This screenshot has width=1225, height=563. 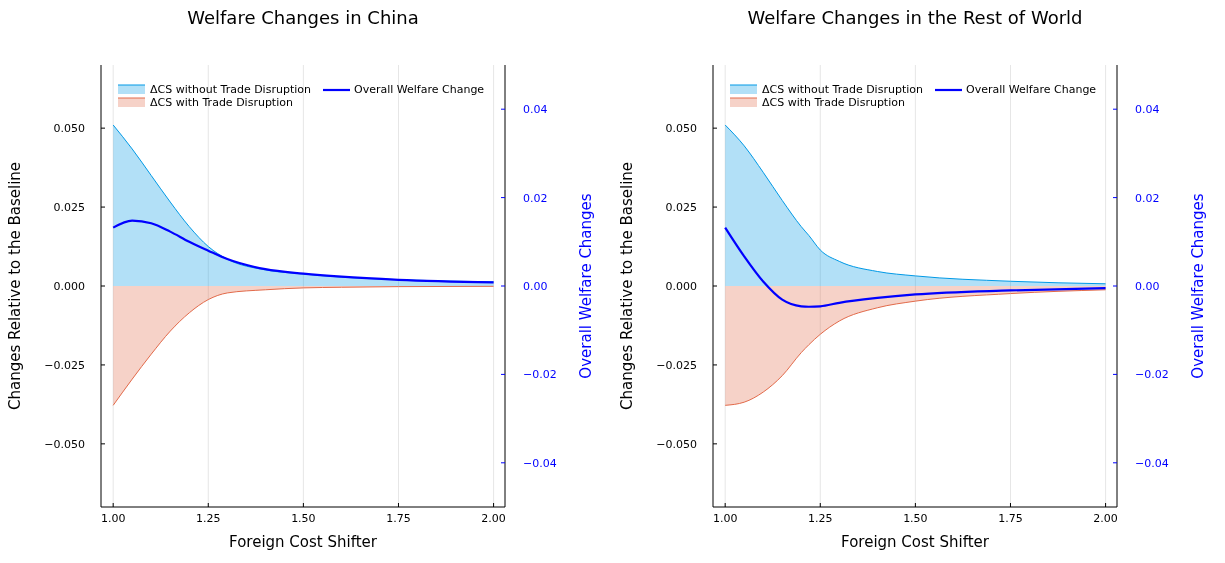 What do you see at coordinates (303, 17) in the screenshot?
I see `chart-title: Welfare Changes in China` at bounding box center [303, 17].